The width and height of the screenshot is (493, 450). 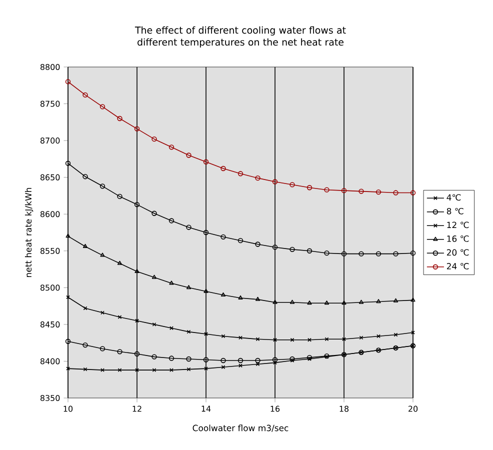 I want to click on legend-label: 4℃, so click(x=453, y=197).